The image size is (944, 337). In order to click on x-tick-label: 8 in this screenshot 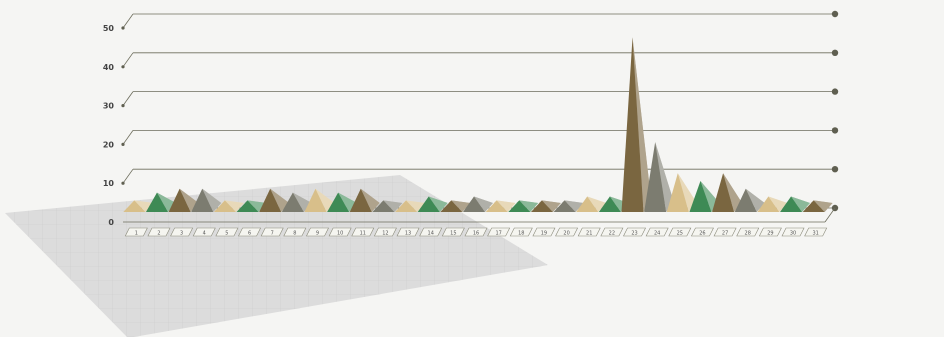, I will do `click(294, 234)`.